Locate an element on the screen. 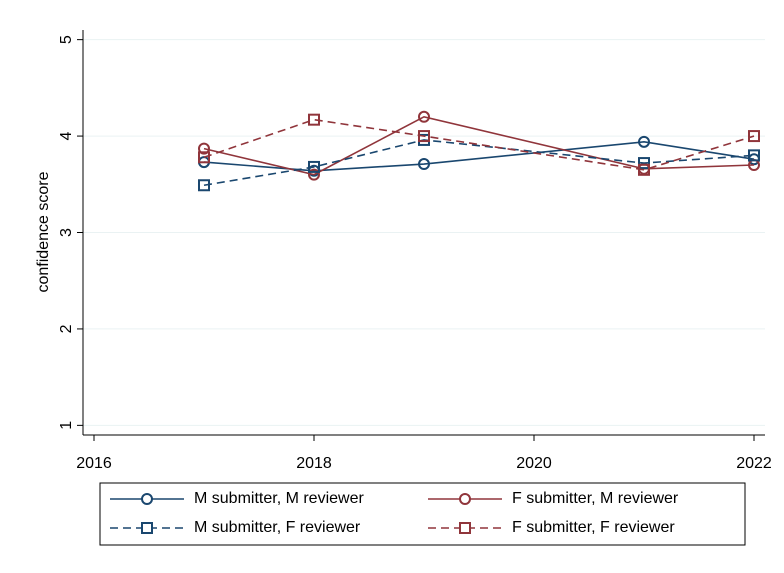  y-tick-label: 1 is located at coordinates (66, 425).